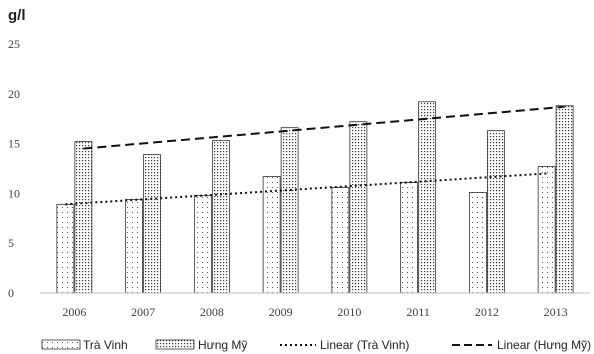 The height and width of the screenshot is (354, 594). What do you see at coordinates (418, 312) in the screenshot?
I see `x-tick-label: 2011` at bounding box center [418, 312].